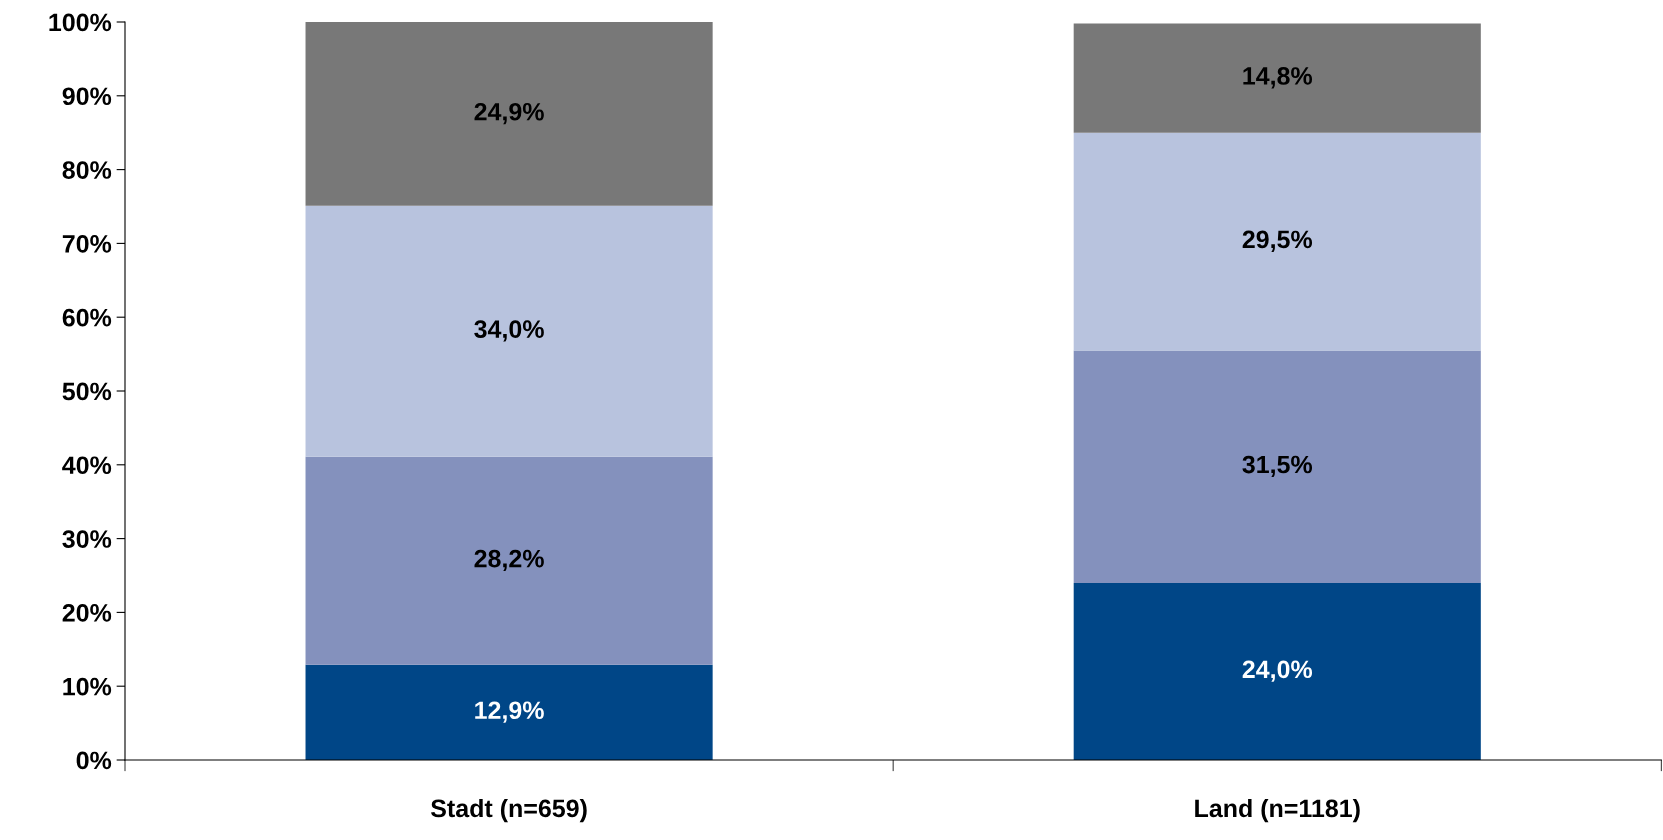 This screenshot has width=1663, height=840. I want to click on y-tick-label: 50%, so click(87, 391).